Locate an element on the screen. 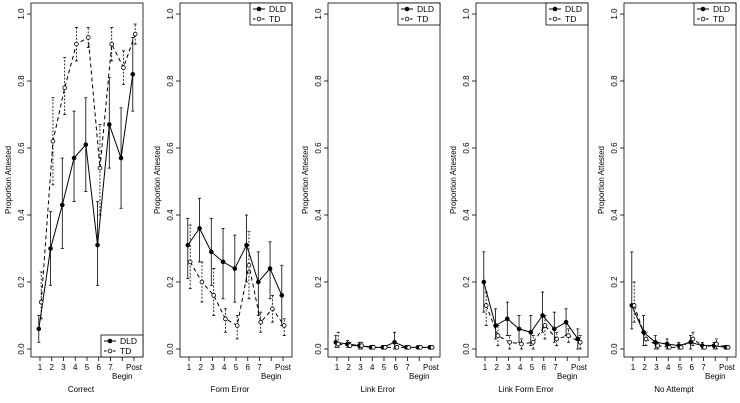  x-axis-title: No Attempt is located at coordinates (674, 389).